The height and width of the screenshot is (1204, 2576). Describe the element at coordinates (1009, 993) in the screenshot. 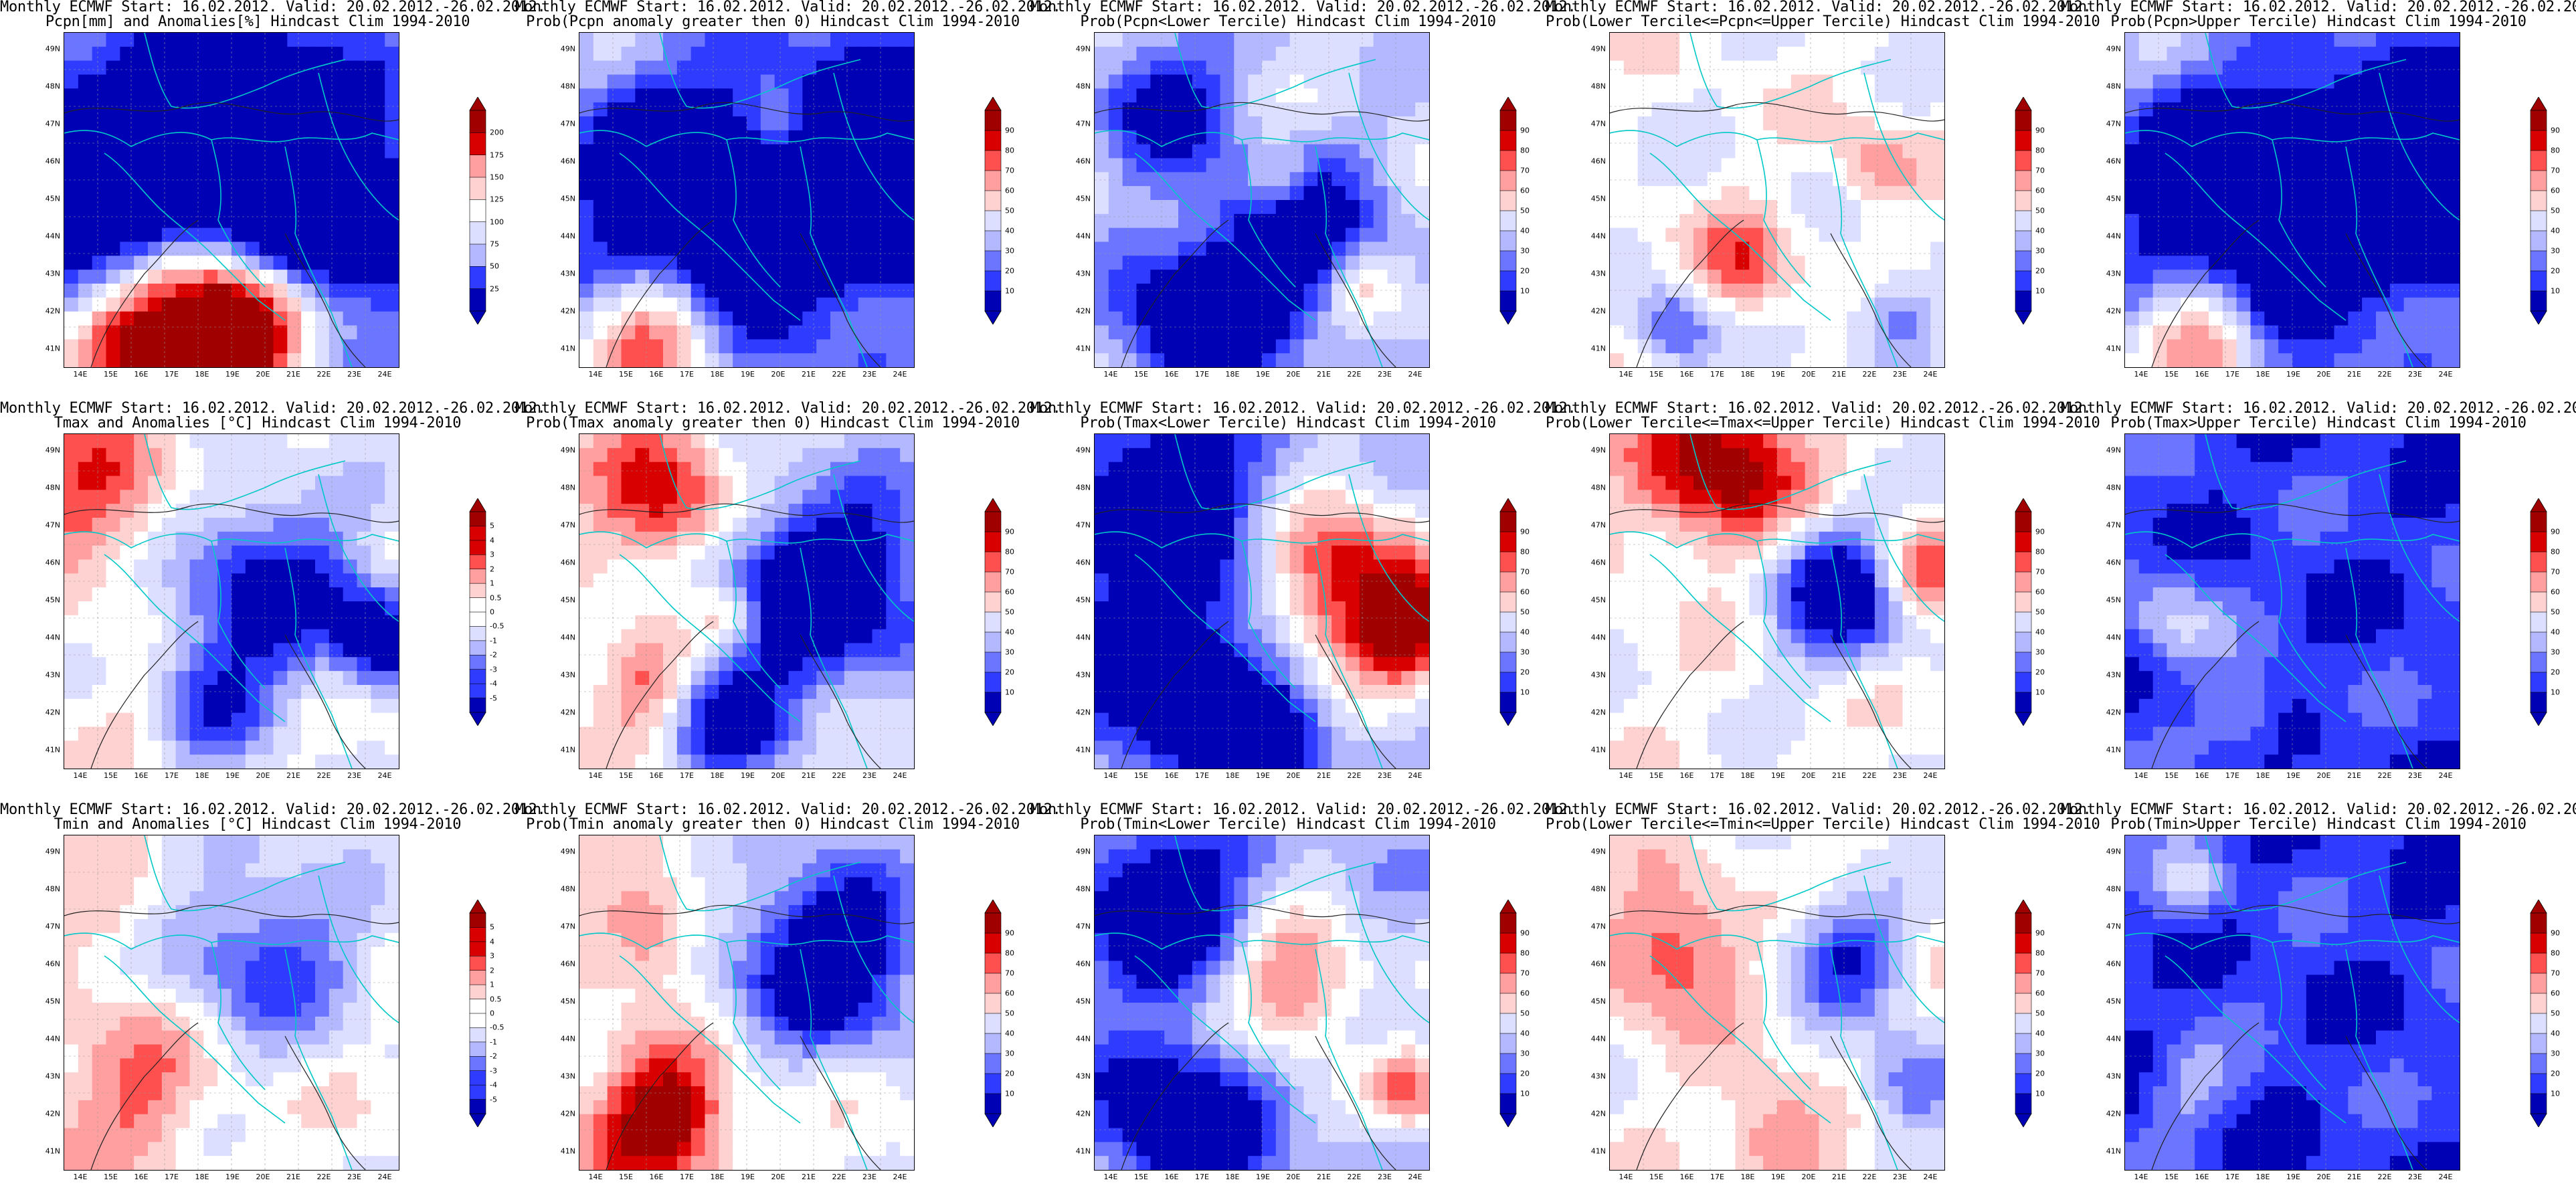

I see `colorbar-tick-label: 60` at that location.